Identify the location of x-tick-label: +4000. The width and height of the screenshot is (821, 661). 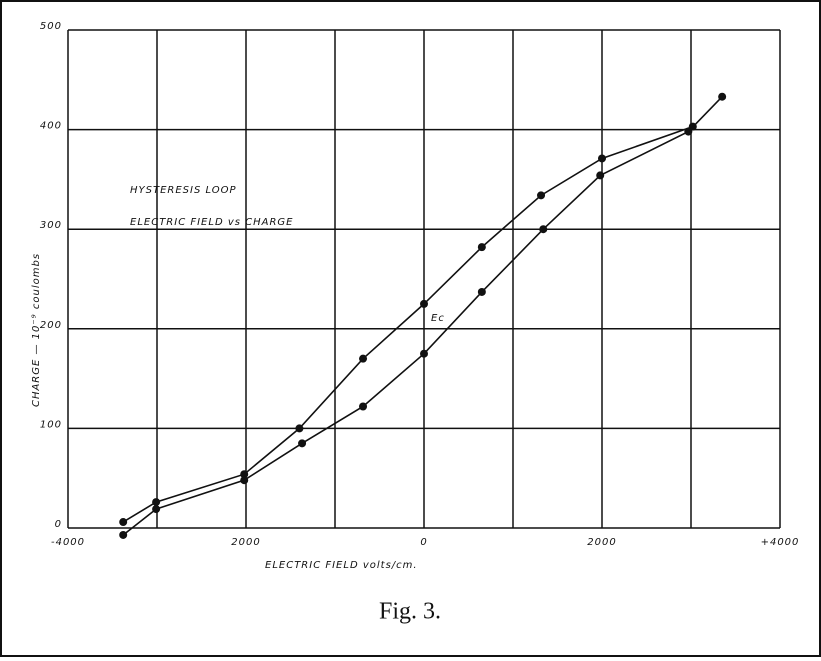
(780, 542).